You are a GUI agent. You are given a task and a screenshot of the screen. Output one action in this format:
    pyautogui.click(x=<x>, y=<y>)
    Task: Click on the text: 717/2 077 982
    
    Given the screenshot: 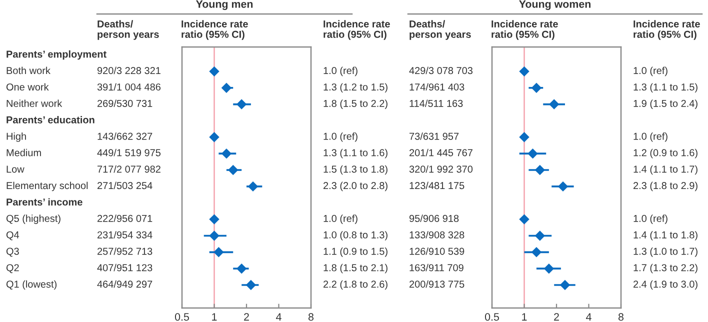 What is the action you would take?
    pyautogui.click(x=129, y=169)
    